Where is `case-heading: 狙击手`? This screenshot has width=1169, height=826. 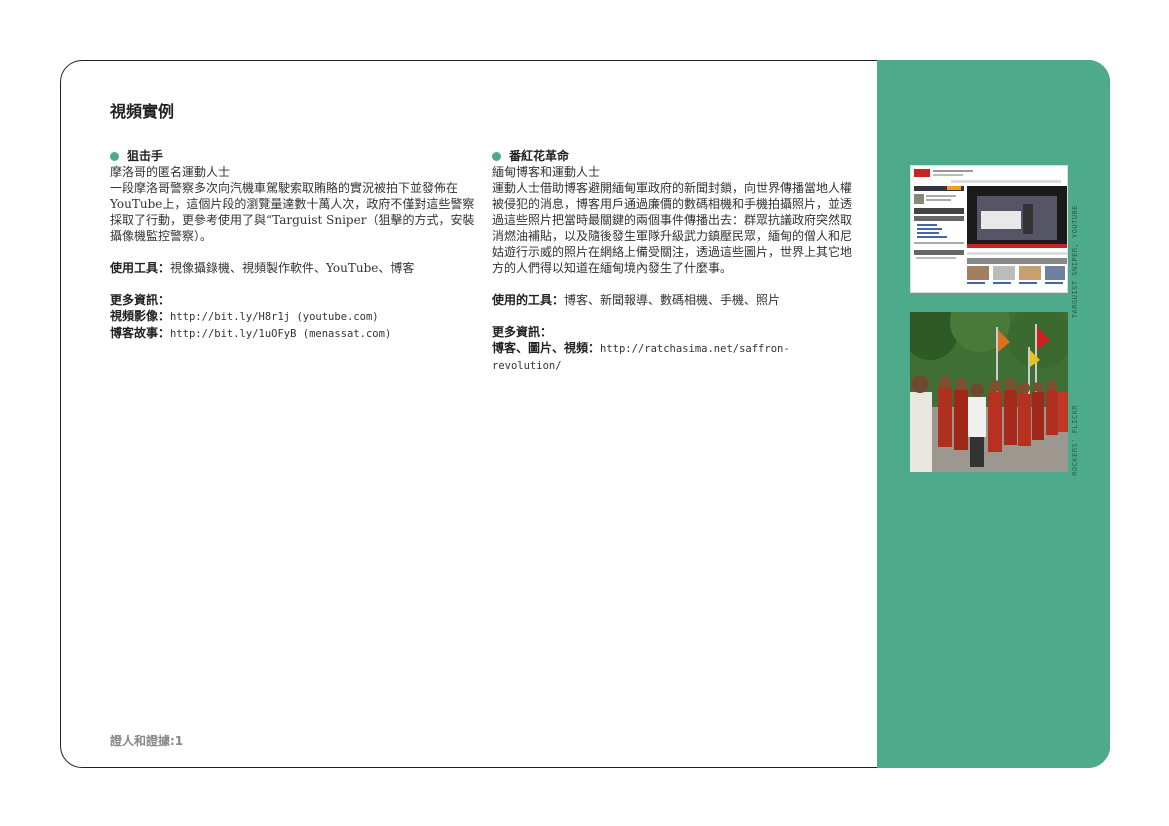 case-heading: 狙击手 is located at coordinates (292, 156).